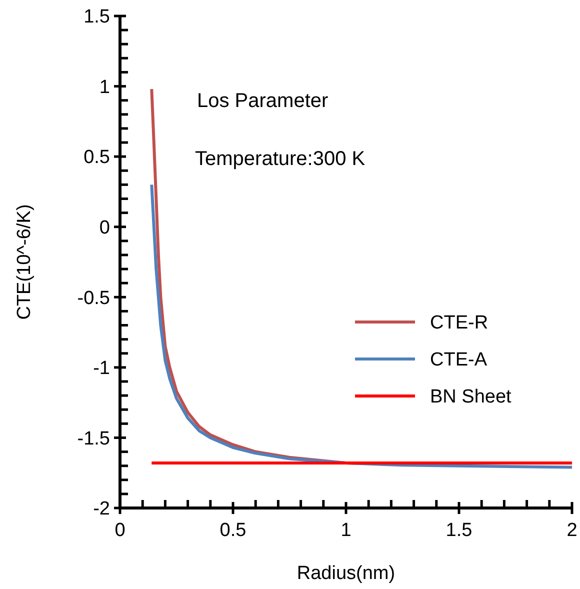 The width and height of the screenshot is (580, 589). Describe the element at coordinates (104, 87) in the screenshot. I see `y-tick-label: 1` at that location.